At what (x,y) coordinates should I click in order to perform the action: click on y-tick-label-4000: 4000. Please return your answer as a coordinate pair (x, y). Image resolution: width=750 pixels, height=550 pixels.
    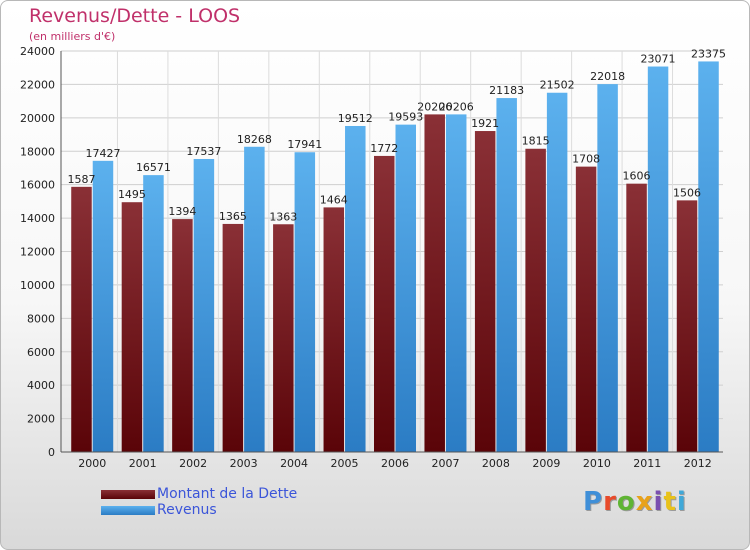
    Looking at the image, I should click on (41, 385).